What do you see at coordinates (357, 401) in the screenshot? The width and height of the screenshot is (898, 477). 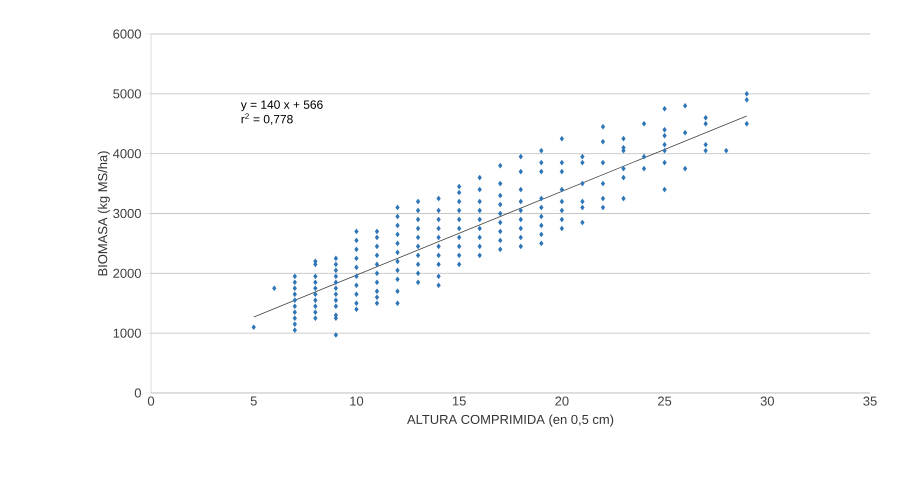 I see `x-tick-label: 10` at bounding box center [357, 401].